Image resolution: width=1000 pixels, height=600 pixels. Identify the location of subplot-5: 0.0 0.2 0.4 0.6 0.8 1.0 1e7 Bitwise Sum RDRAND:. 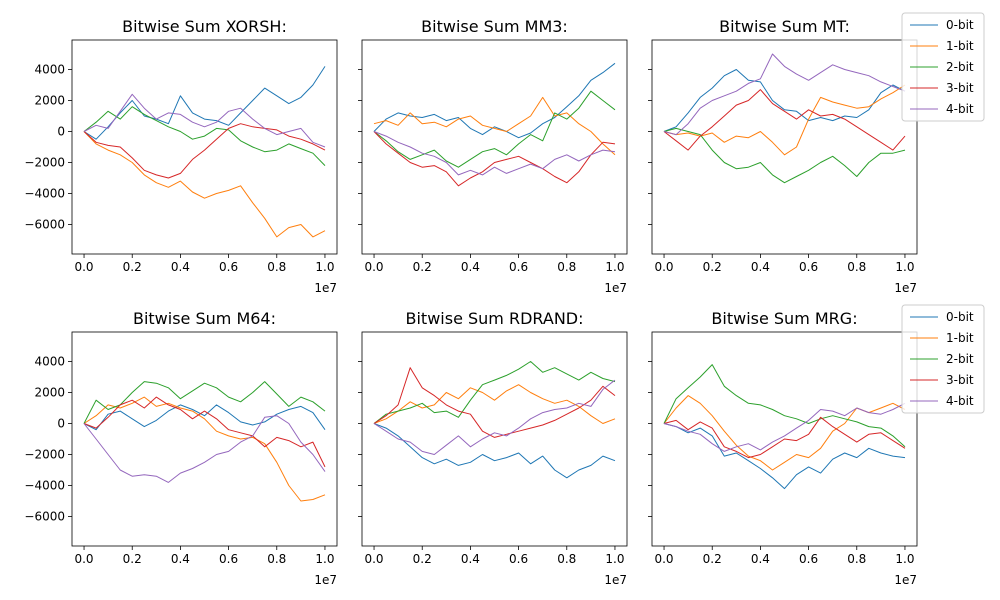
(493, 448).